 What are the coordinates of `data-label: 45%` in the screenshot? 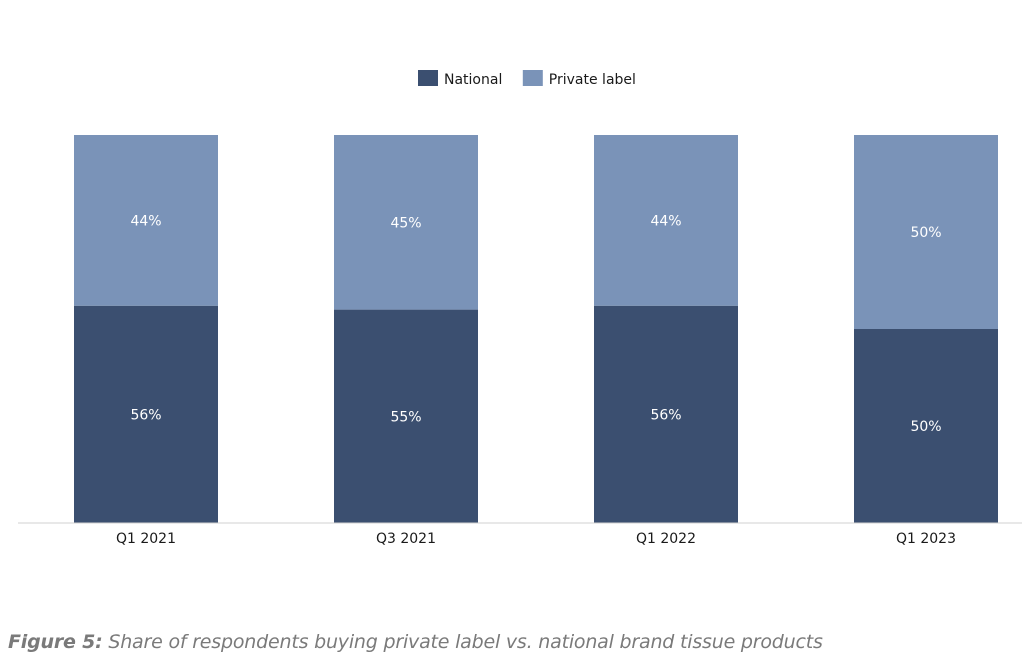 It's located at (405, 223).